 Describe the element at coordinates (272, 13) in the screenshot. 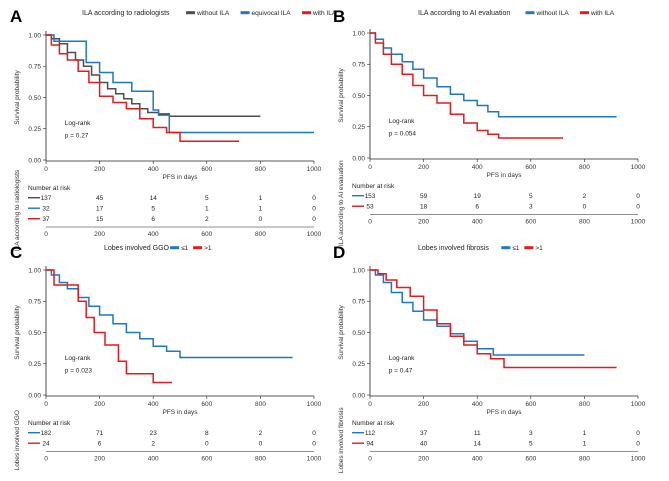

I see `legend-label: equivocal ILA` at that location.